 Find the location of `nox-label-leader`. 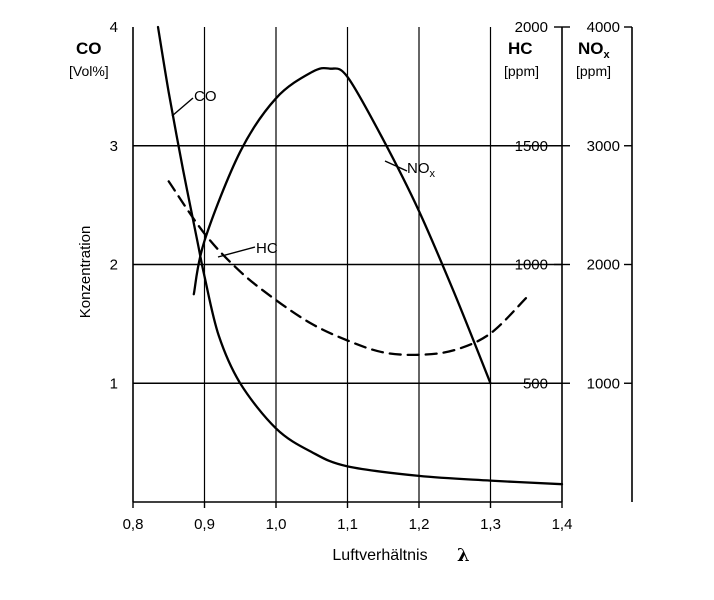

nox-label-leader is located at coordinates (396, 166).